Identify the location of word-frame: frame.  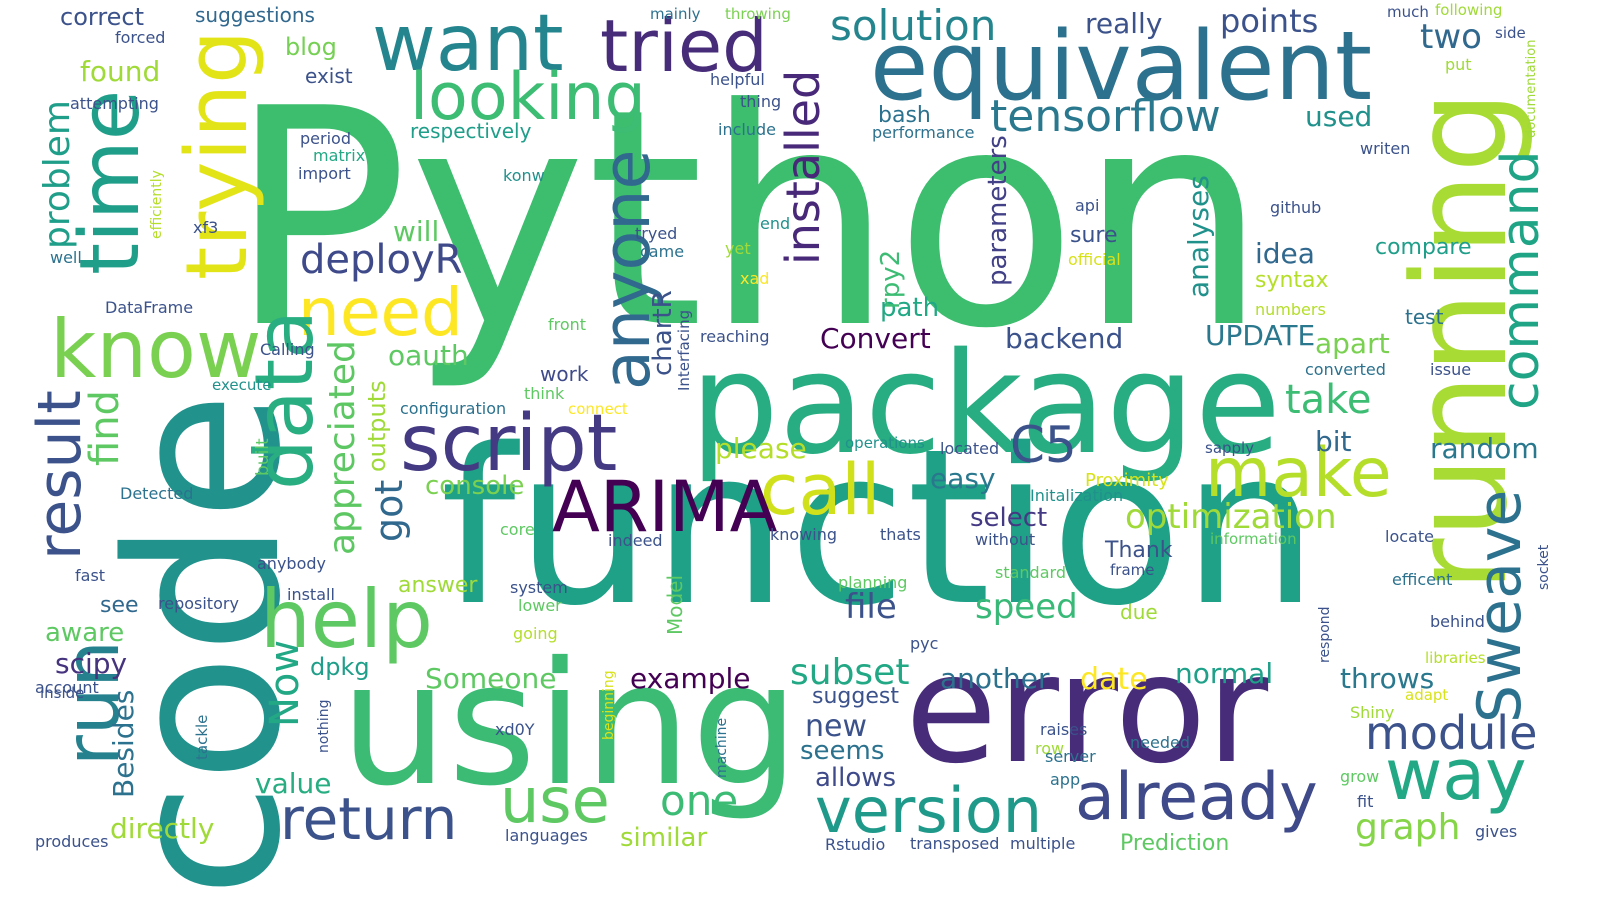
(1132, 570).